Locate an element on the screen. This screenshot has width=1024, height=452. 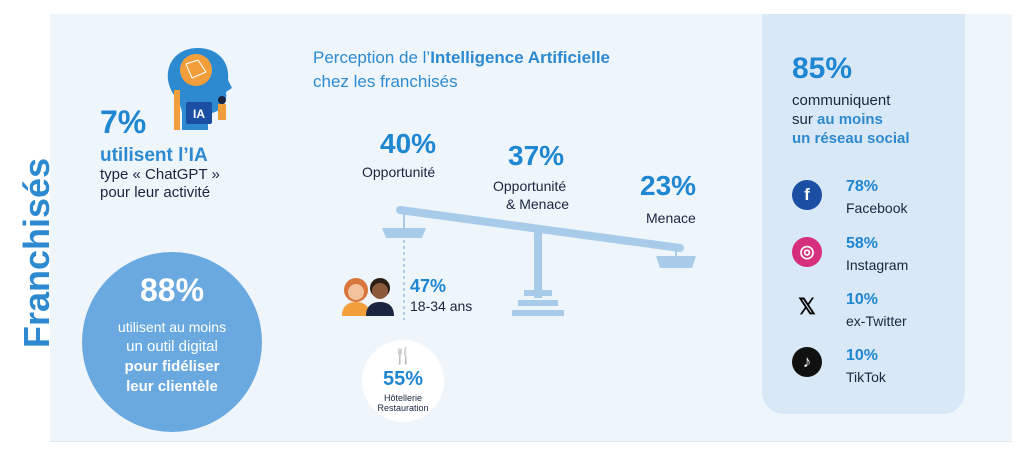
social-line3: un réseau social is located at coordinates (851, 138).